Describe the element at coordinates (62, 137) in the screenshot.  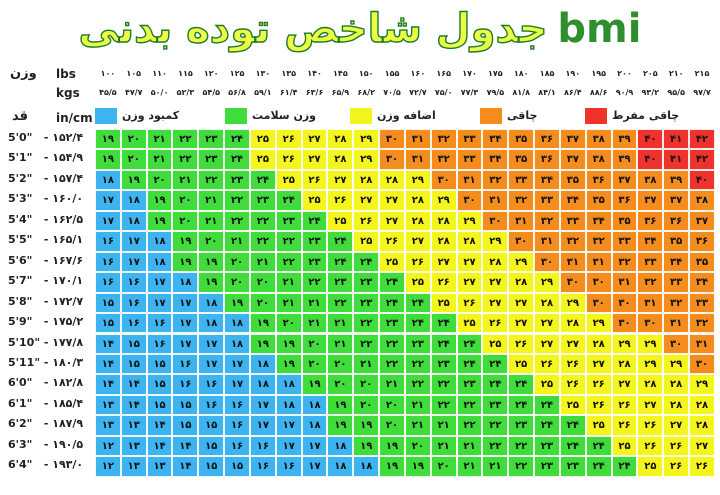
I see `height-cm: - ۱۵۲/۴` at that location.